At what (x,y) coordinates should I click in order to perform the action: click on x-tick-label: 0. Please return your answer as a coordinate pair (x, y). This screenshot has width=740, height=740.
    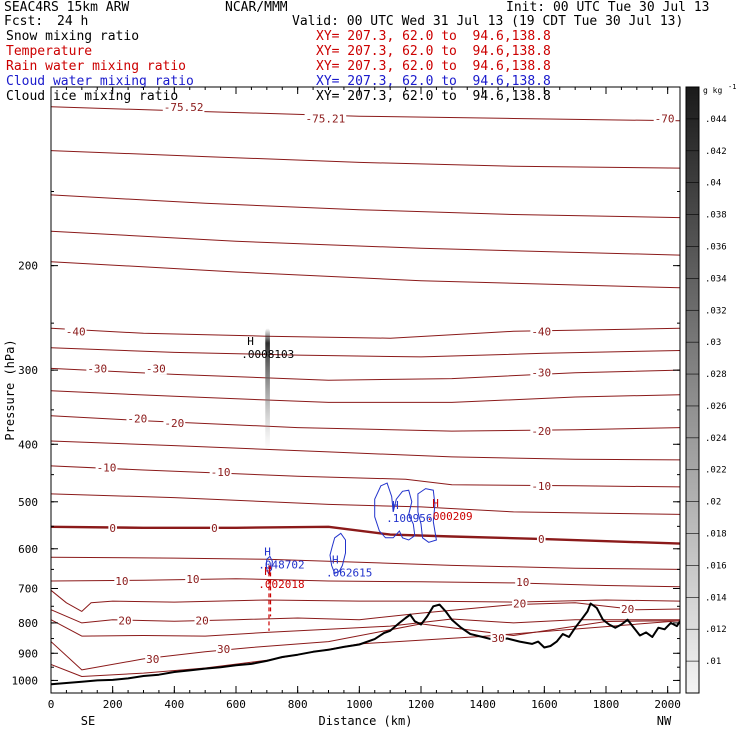
    Looking at the image, I should click on (51, 704).